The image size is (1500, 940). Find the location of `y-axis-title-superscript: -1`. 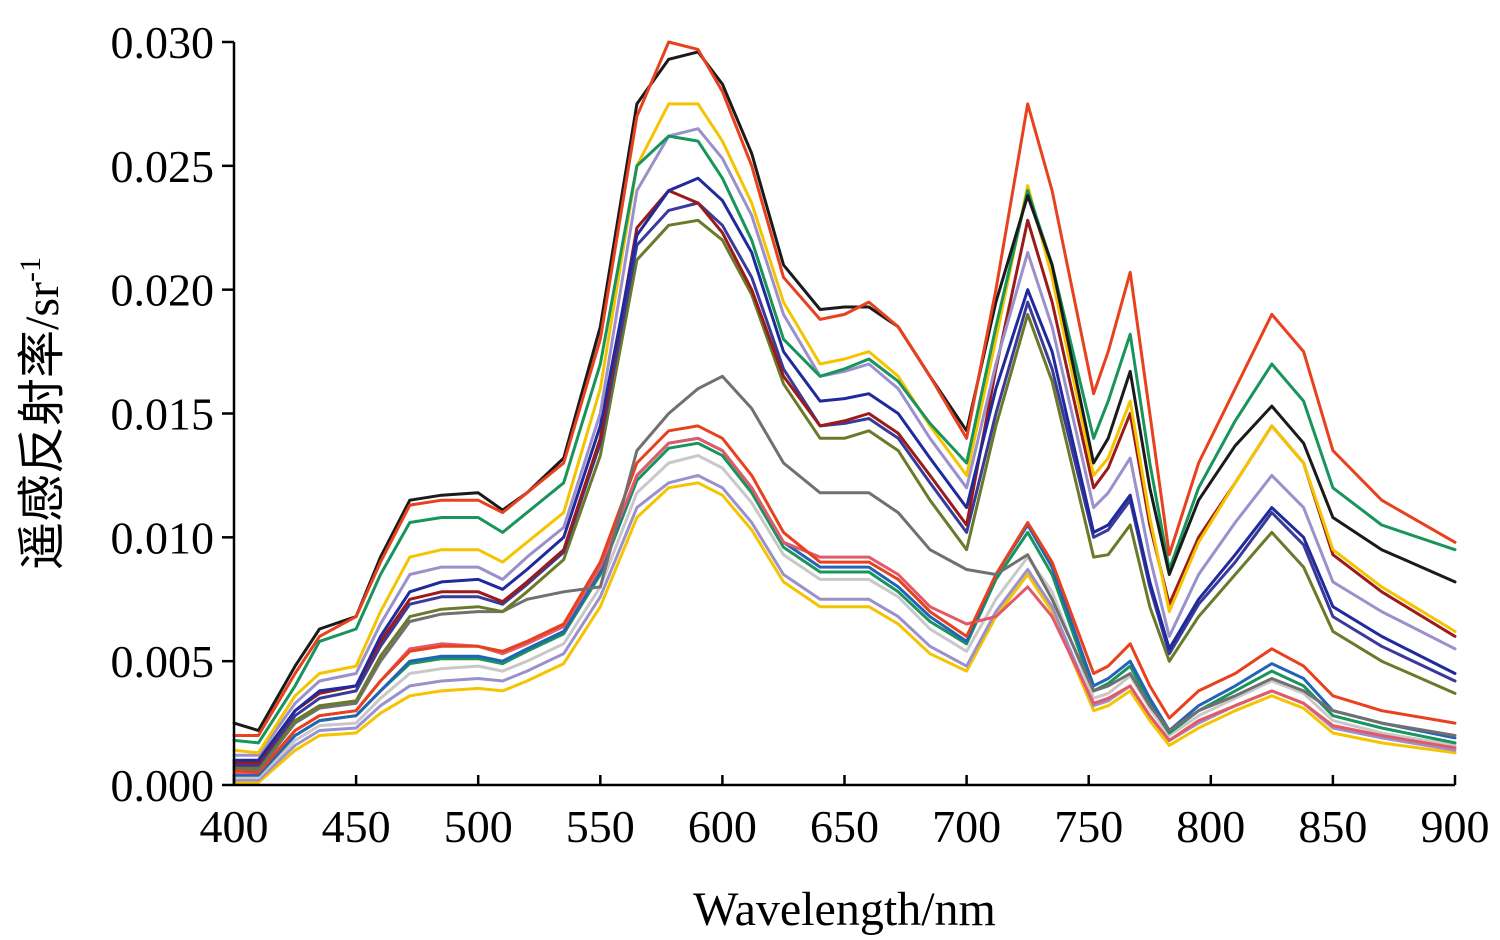

y-axis-title-superscript: -1 is located at coordinates (30, 269).